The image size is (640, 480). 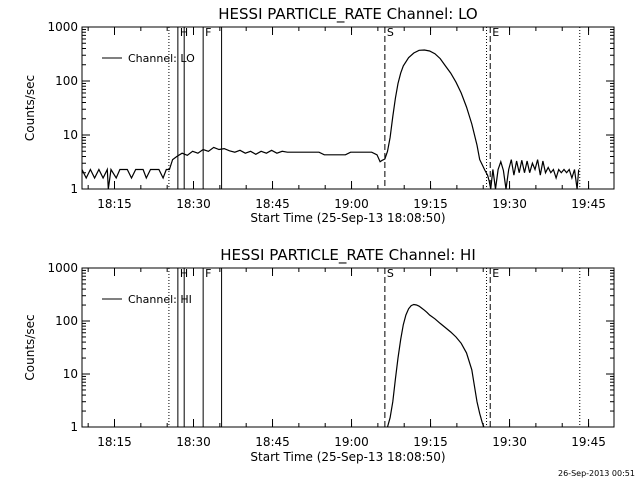 What do you see at coordinates (348, 255) in the screenshot?
I see `chart-title: HESSI PARTICLE_RATE Channel: HI` at bounding box center [348, 255].